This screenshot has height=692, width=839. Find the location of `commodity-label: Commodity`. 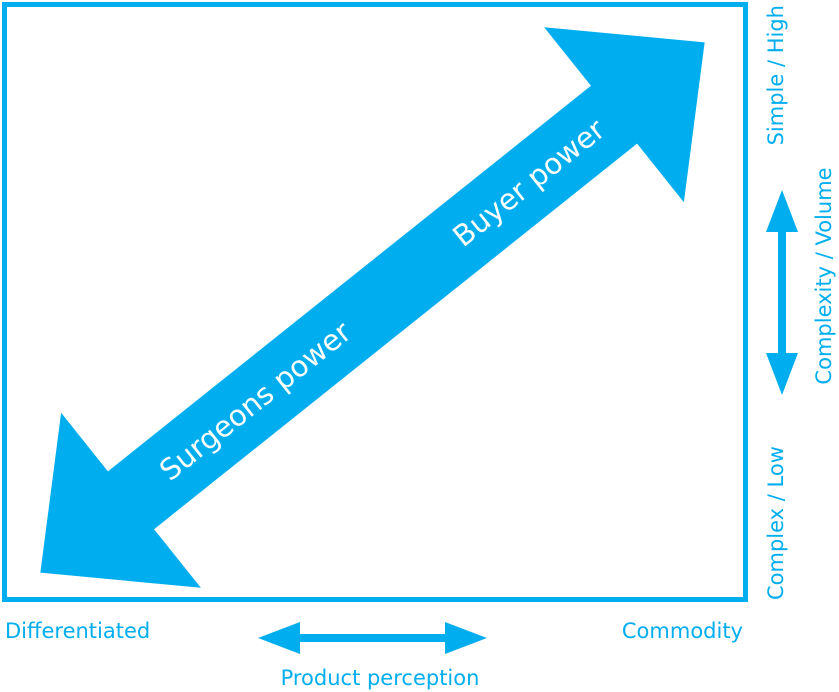

commodity-label: Commodity is located at coordinates (682, 631).